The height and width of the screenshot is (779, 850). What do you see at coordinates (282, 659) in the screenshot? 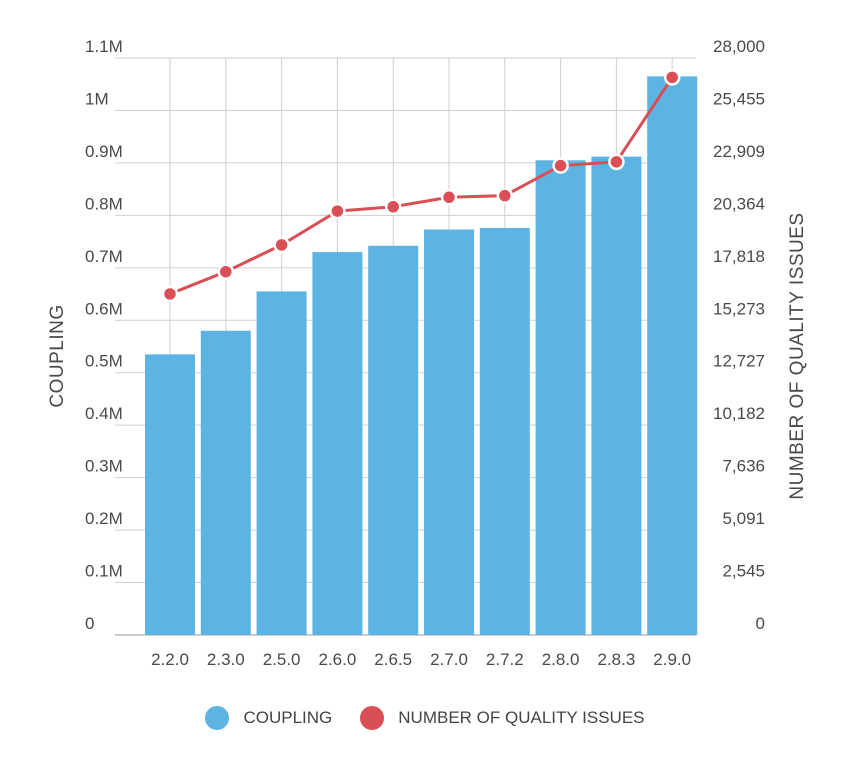
I see `x-tick-label: 2.5.0` at bounding box center [282, 659].